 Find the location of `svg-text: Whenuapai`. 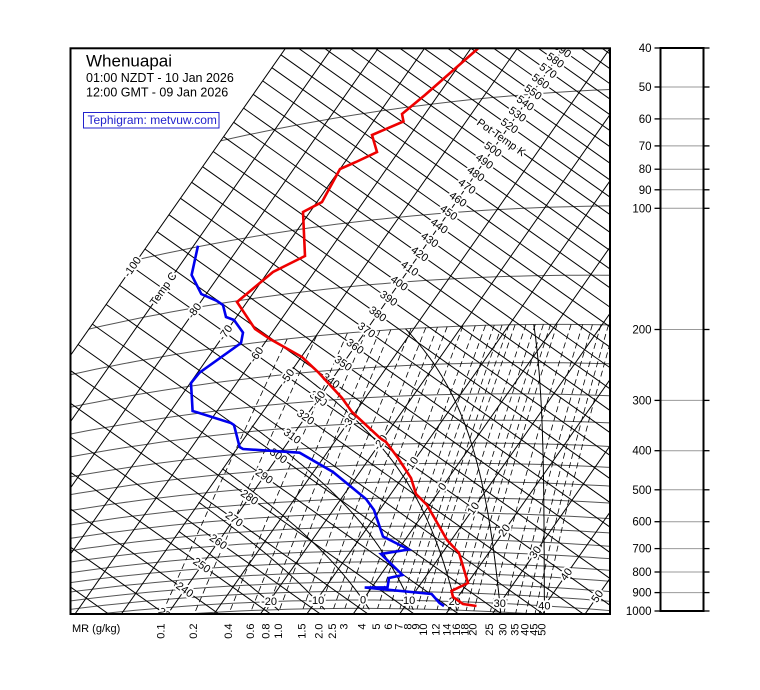

svg-text: Whenuapai is located at coordinates (129, 61).